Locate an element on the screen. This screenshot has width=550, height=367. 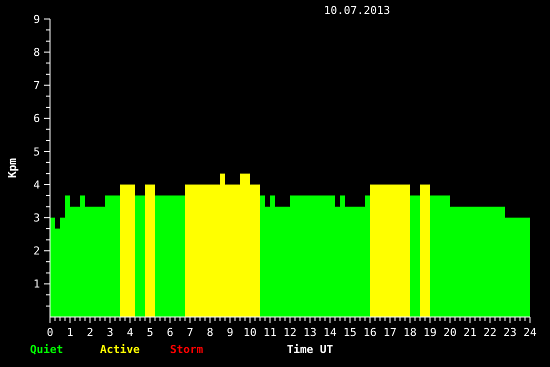
y-tick-label: 8 is located at coordinates (36, 52).